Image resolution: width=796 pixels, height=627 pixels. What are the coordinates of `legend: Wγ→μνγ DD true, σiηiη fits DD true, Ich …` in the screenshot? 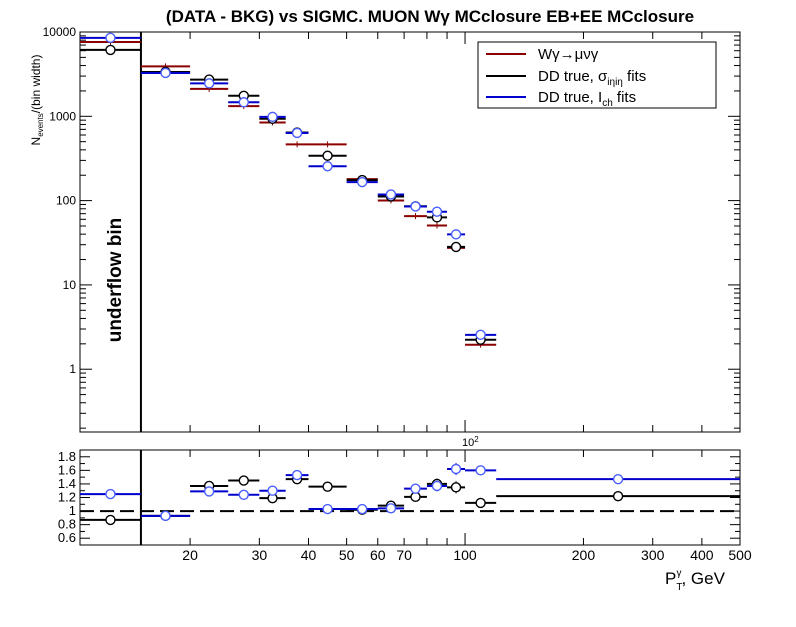 It's located at (597, 75).